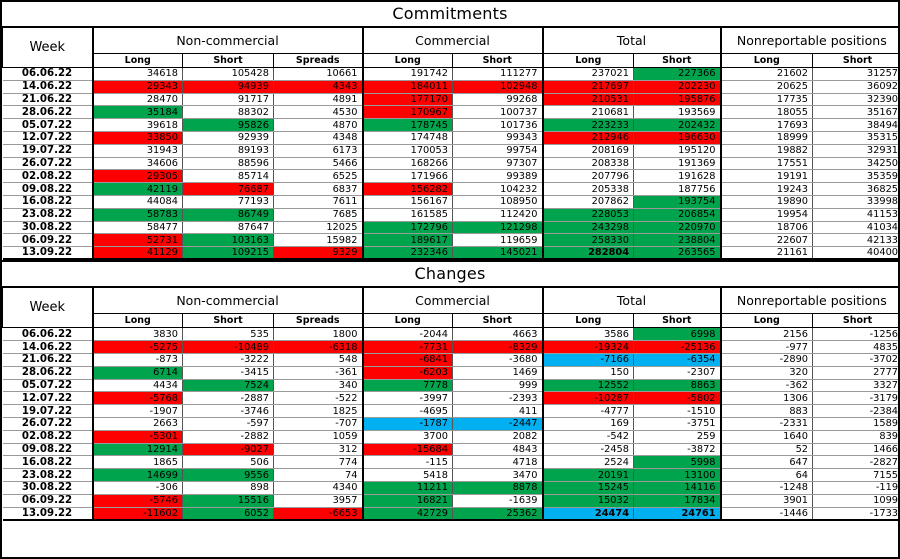  I want to click on cell-noncomm-long: 35184, so click(137, 112).